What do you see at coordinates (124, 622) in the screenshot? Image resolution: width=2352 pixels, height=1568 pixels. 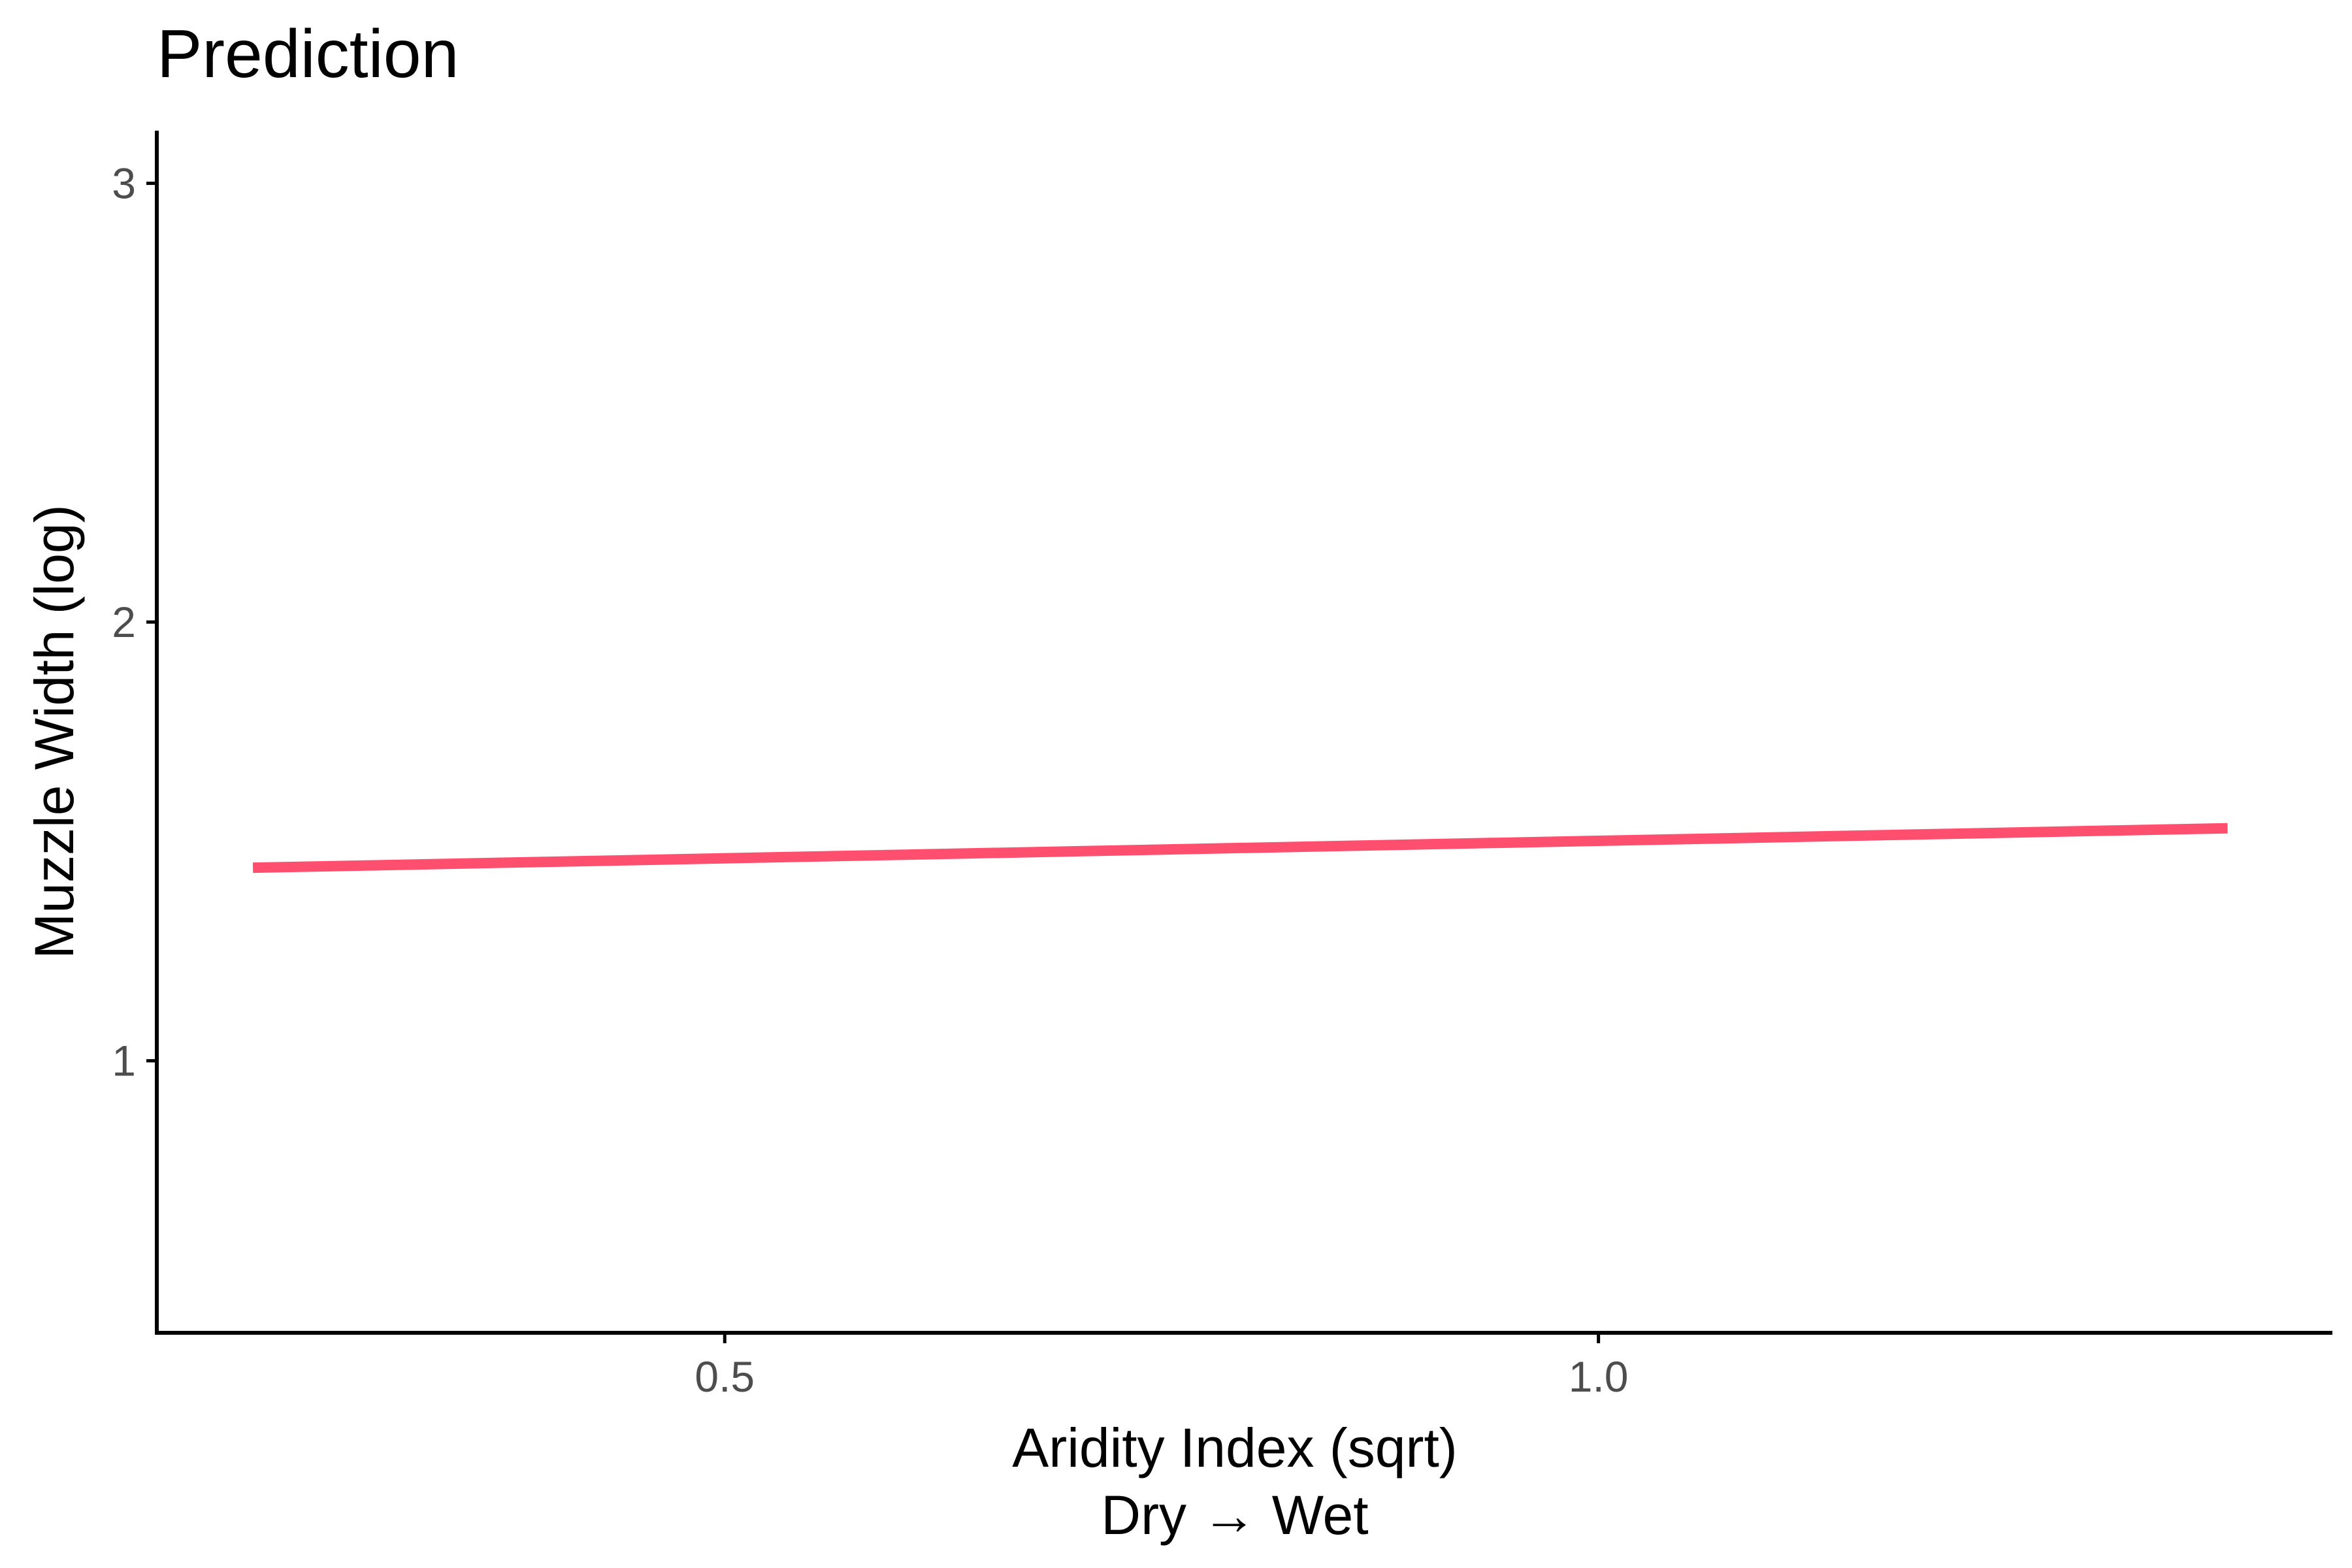 I see `y-tick-label: 2` at bounding box center [124, 622].